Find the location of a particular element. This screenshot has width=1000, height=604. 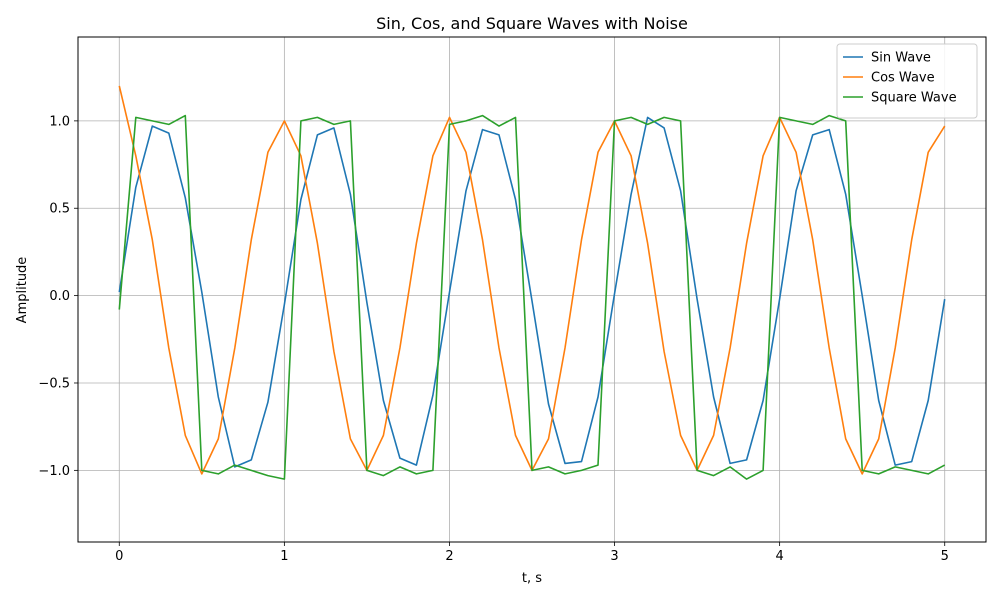

legend-label-sin-wave: Sin Wave is located at coordinates (901, 58).